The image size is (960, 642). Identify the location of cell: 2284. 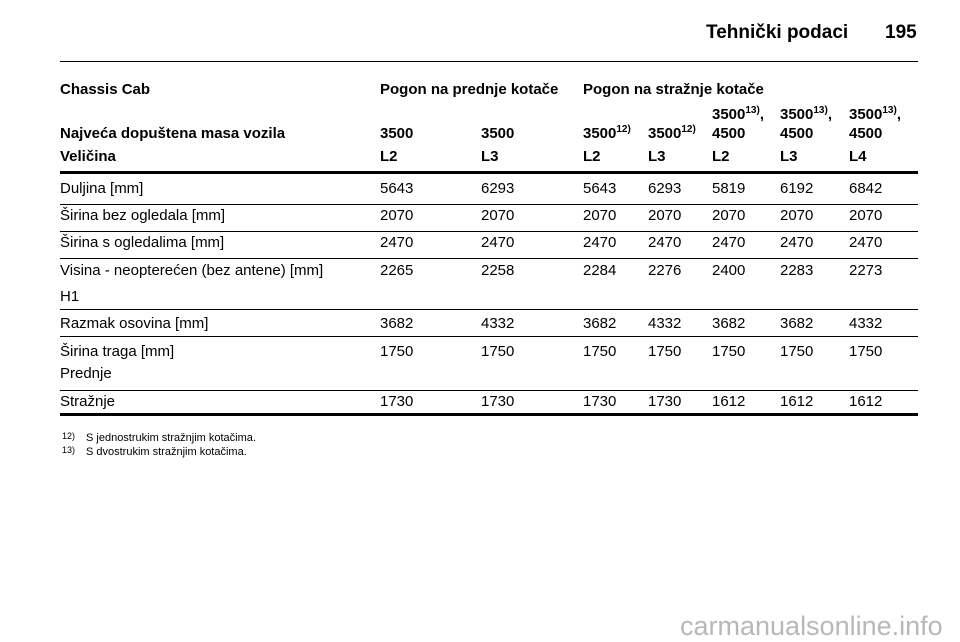
(600, 270).